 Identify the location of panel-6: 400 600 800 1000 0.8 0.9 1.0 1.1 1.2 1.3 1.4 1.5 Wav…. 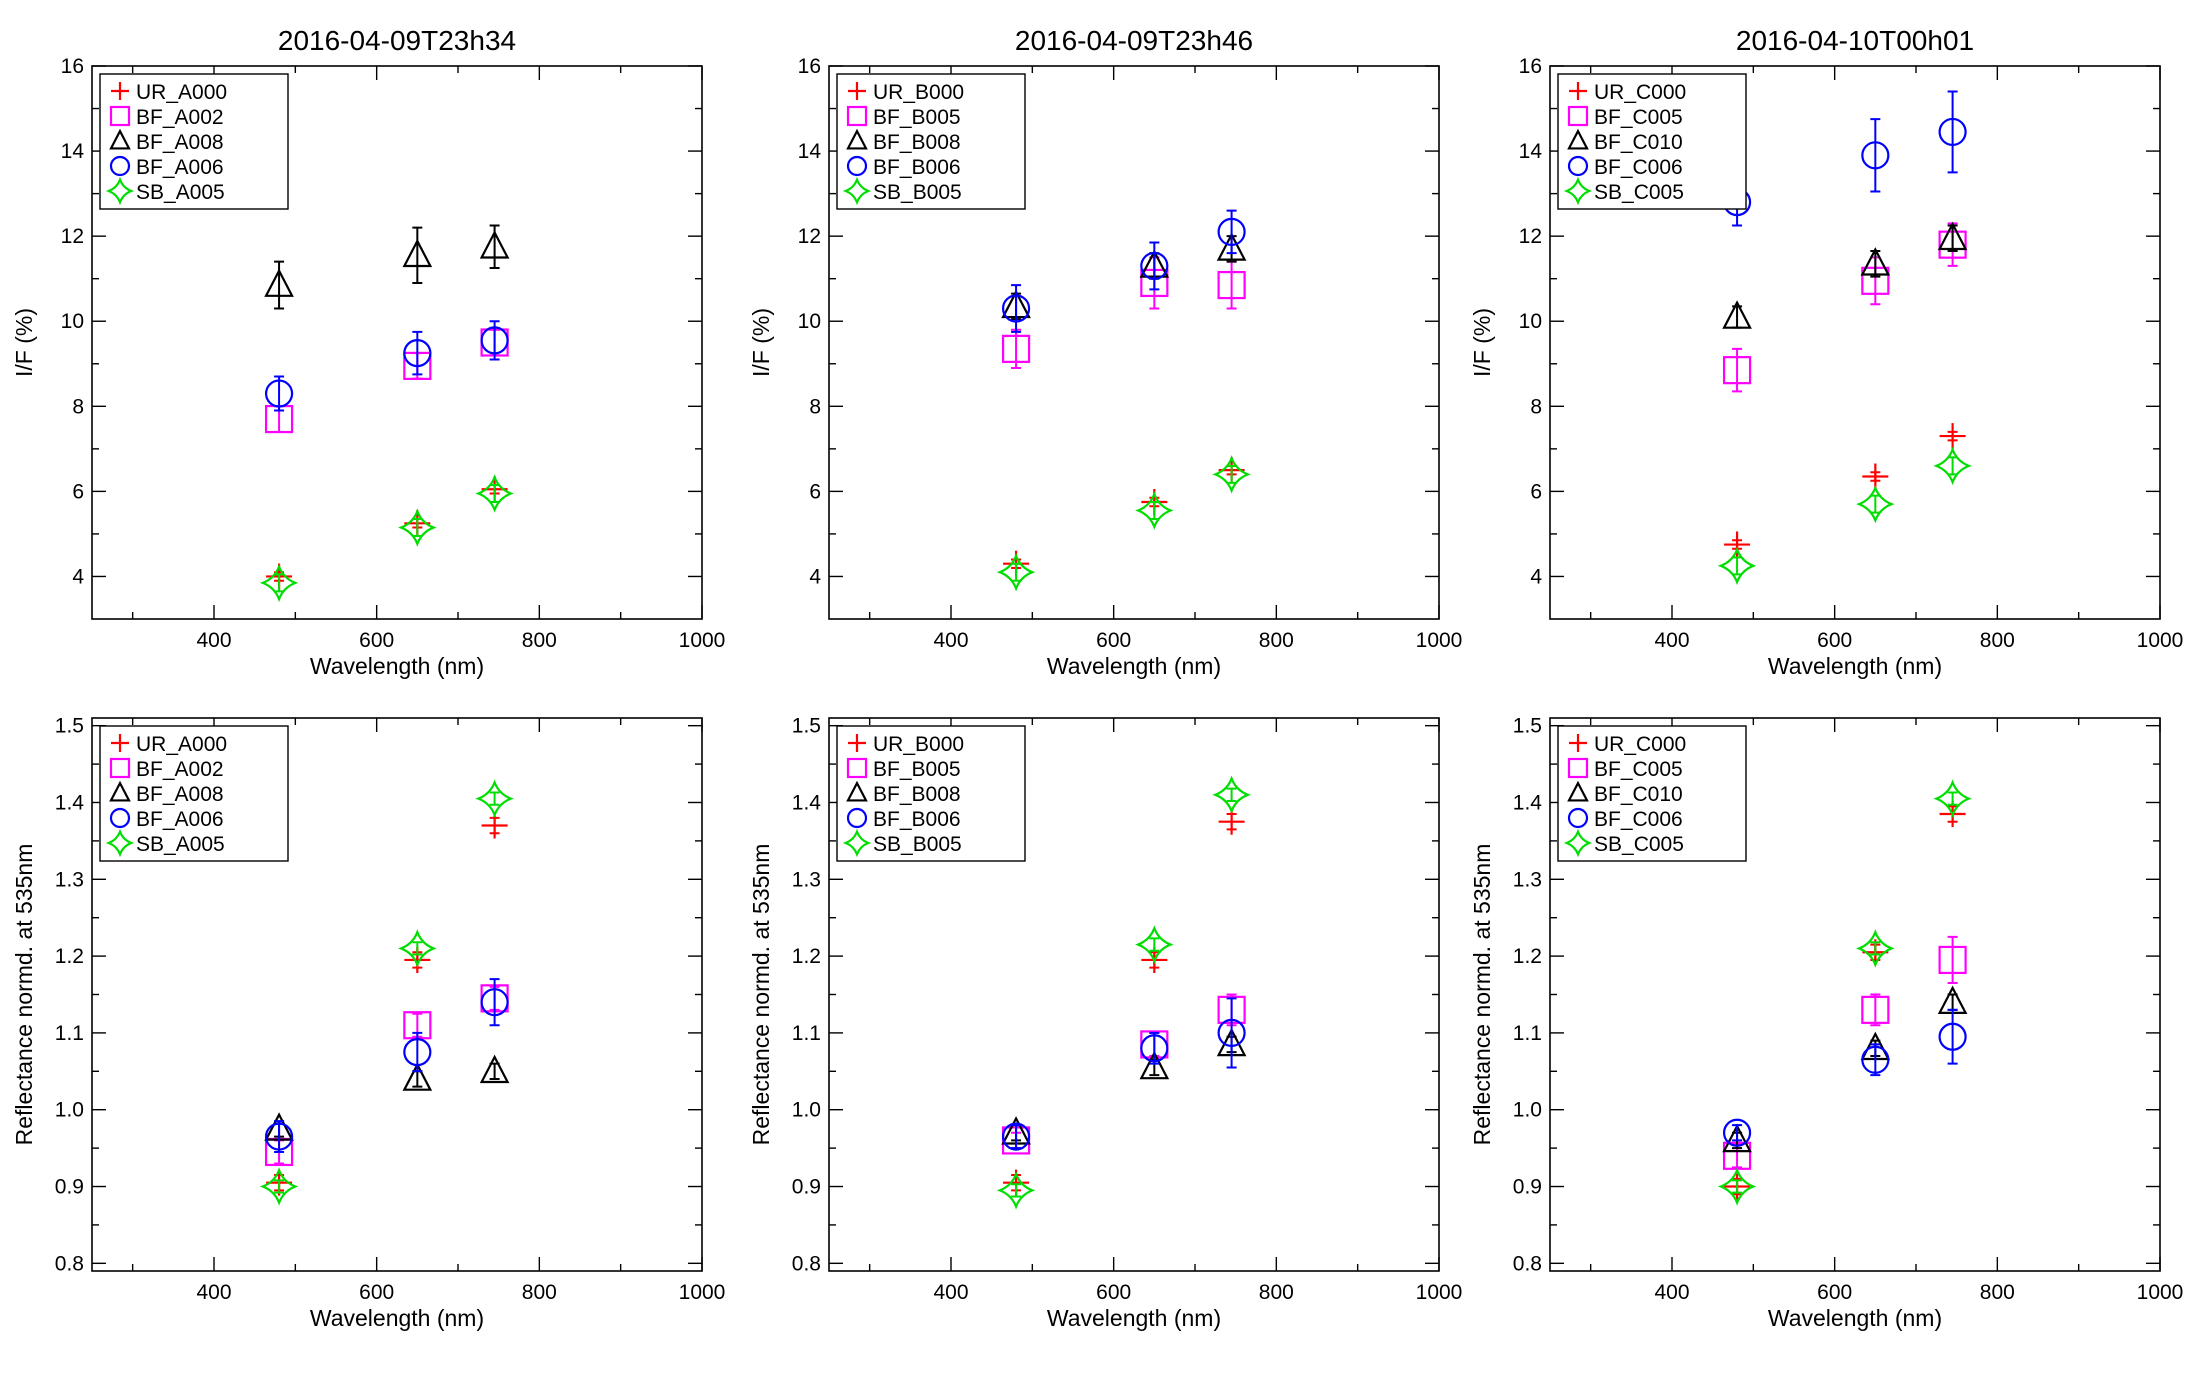
(1826, 1023).